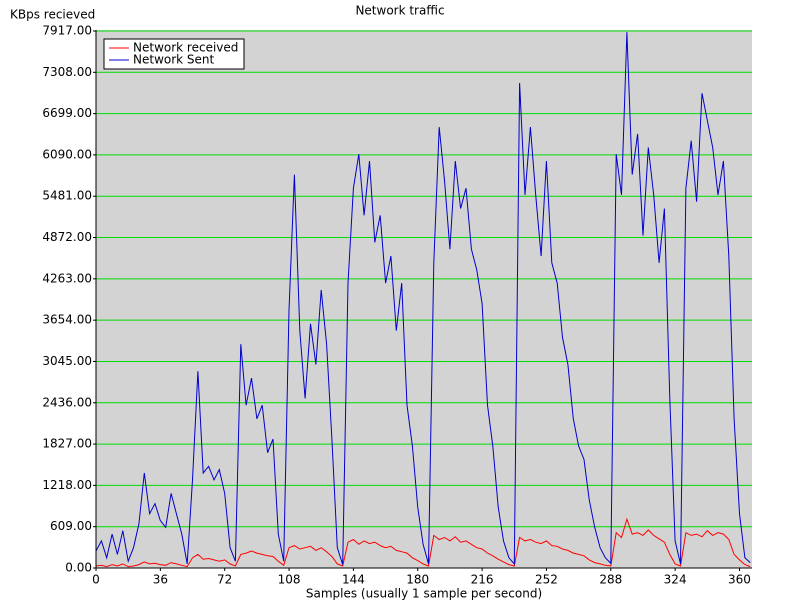 This screenshot has height=600, width=800. I want to click on series-line, so click(423, 542).